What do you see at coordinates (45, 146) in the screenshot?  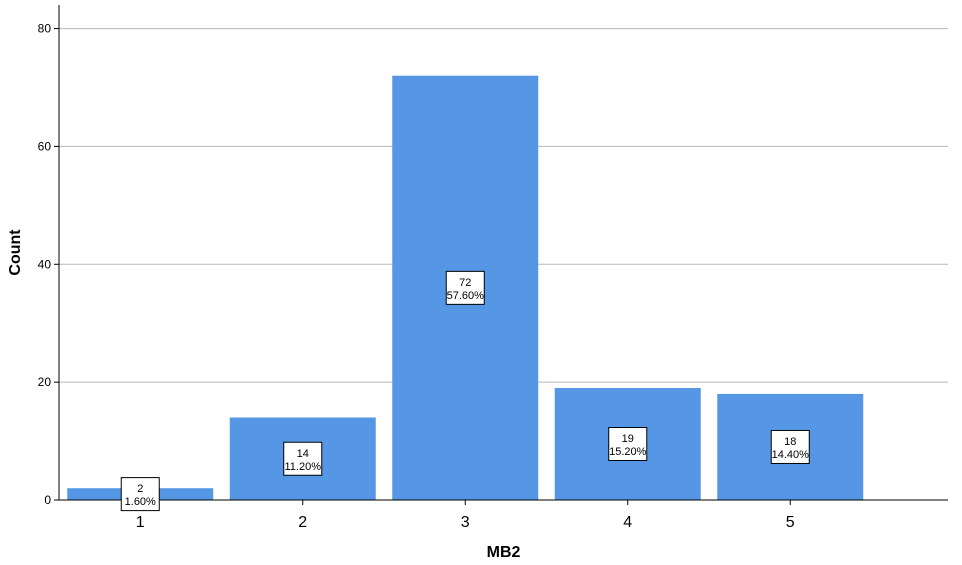 I see `y-tick-label: 60` at bounding box center [45, 146].